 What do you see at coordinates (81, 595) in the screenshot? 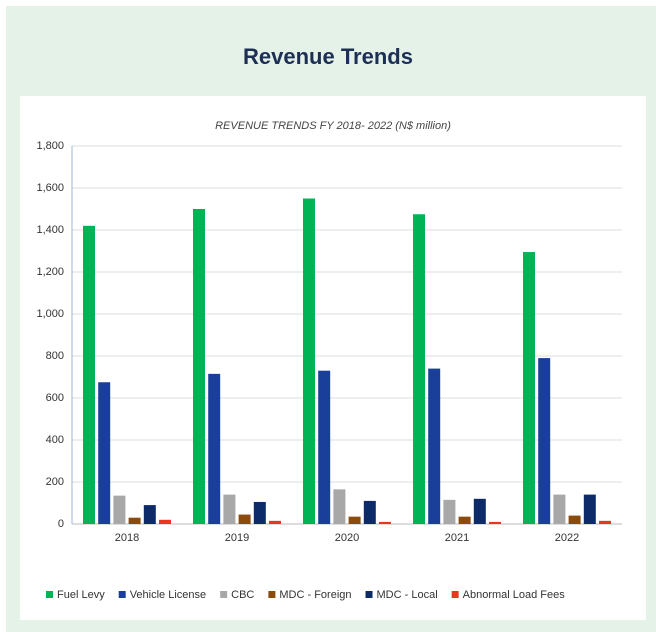
I see `legend-label: Fuel Levy` at bounding box center [81, 595].